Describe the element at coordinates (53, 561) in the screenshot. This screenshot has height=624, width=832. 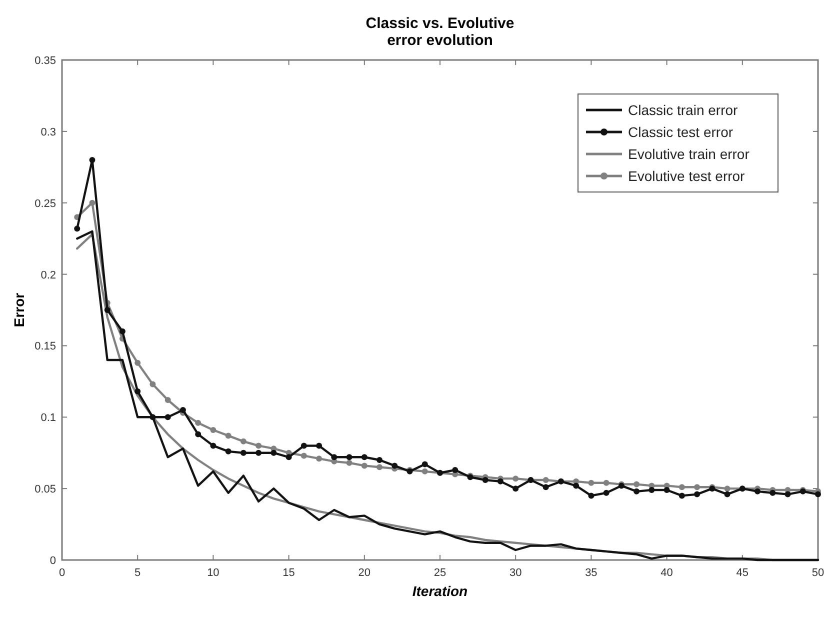
I see `y-tick-label: 0` at that location.